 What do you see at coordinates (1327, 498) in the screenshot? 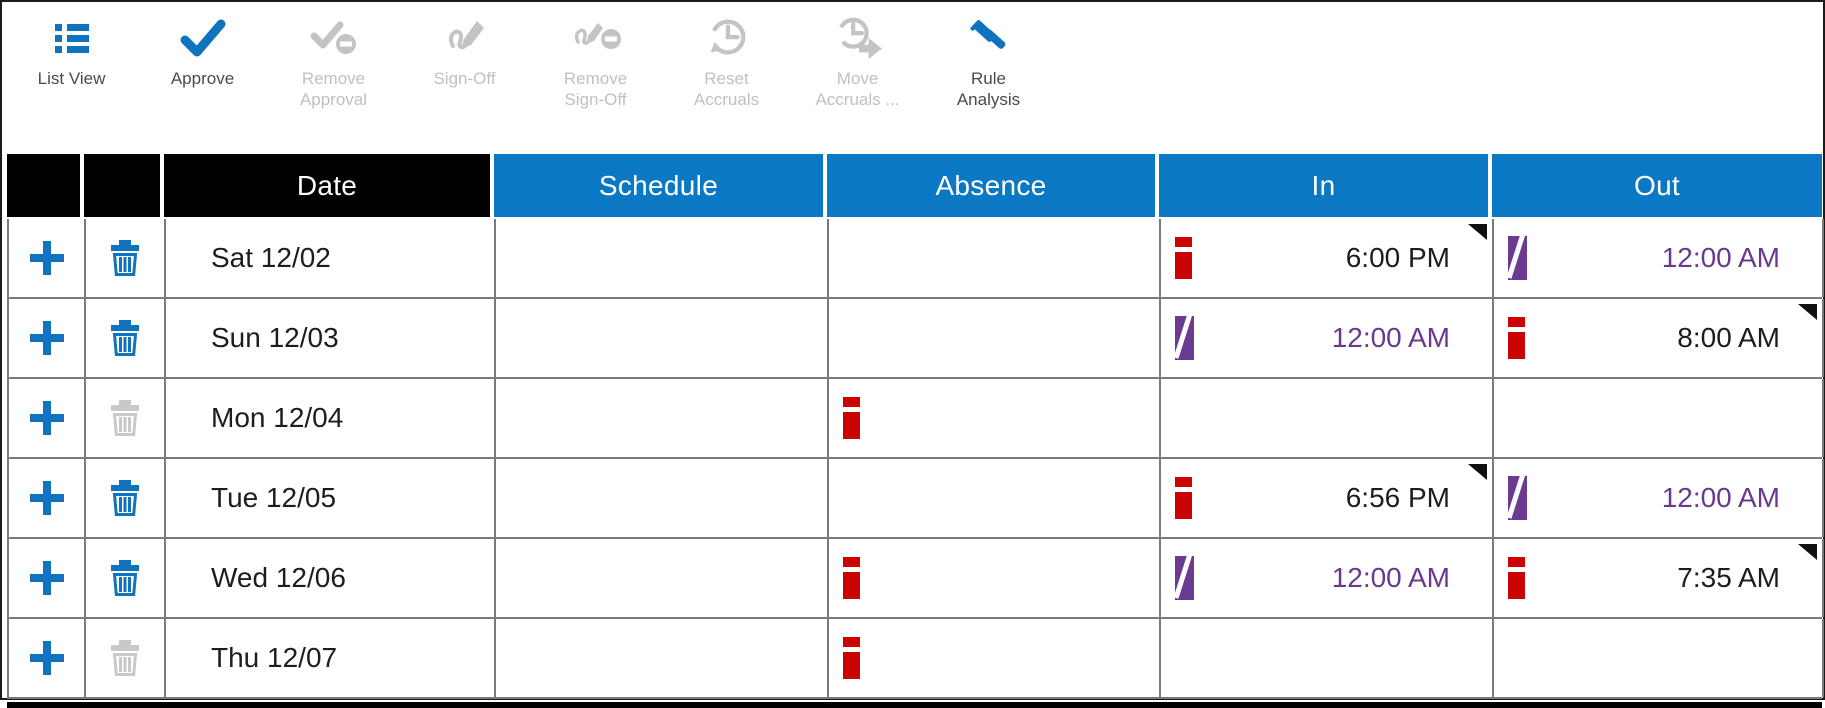
I see `in-punch-cell: 6:56 PM` at bounding box center [1327, 498].